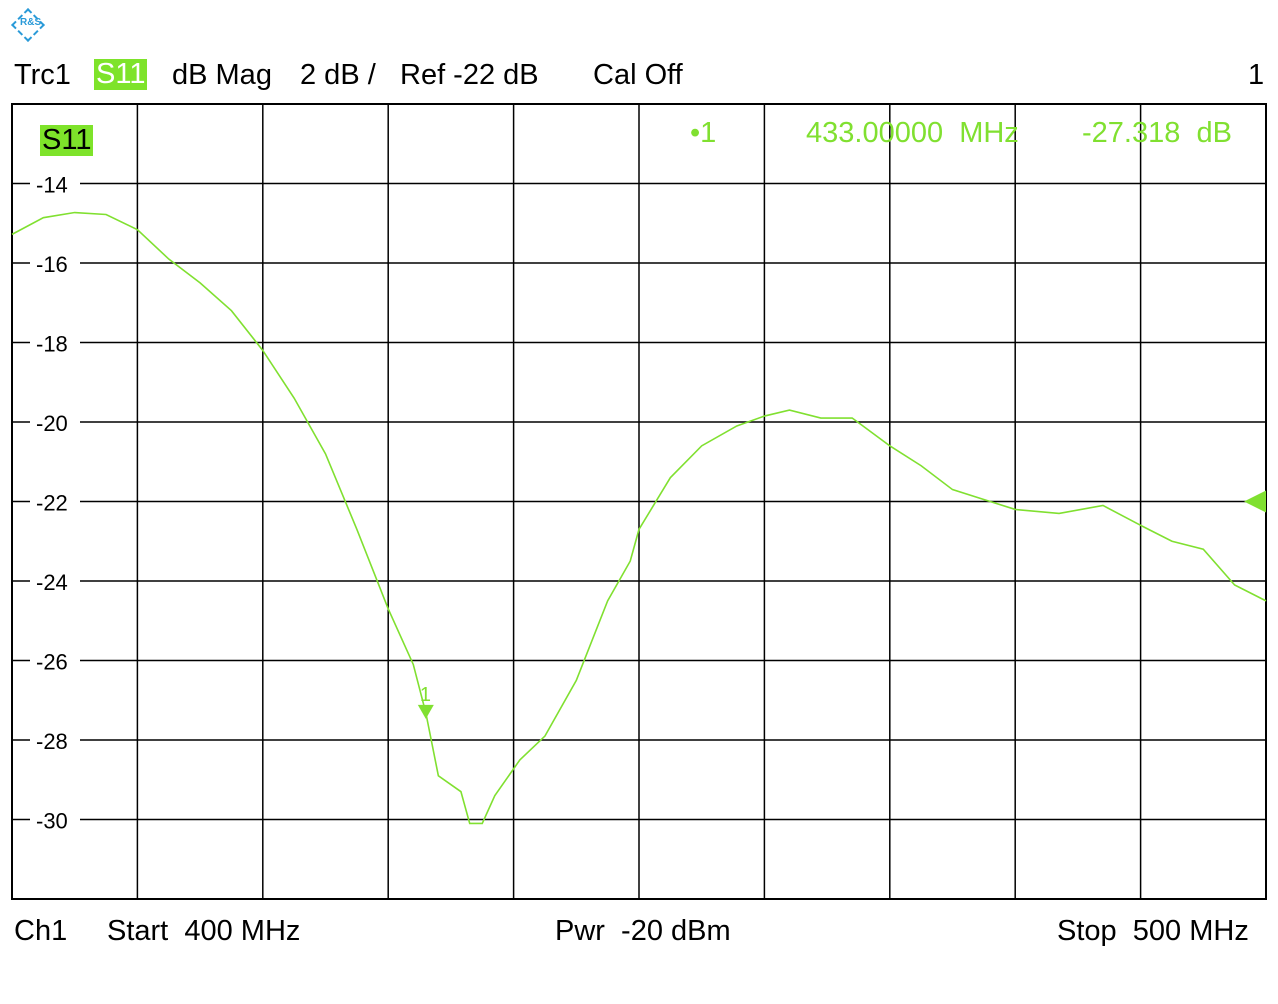 The height and width of the screenshot is (1004, 1278). Describe the element at coordinates (67, 140) in the screenshot. I see `trace-label: S11` at that location.